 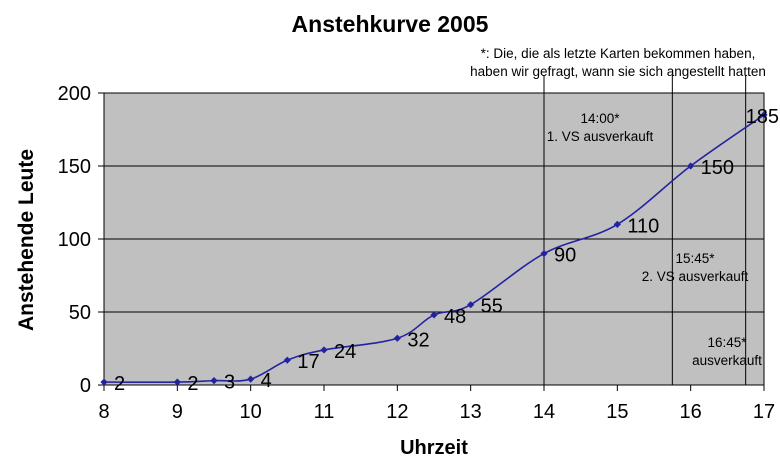 What do you see at coordinates (471, 412) in the screenshot?
I see `x-tick-label: 13` at bounding box center [471, 412].